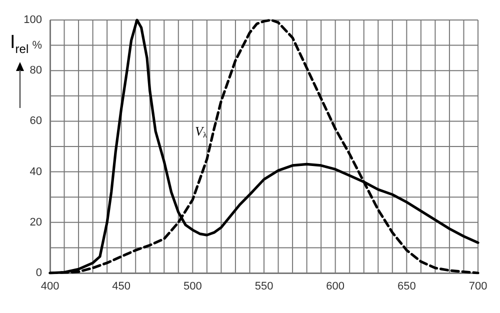 Image resolution: width=500 pixels, height=313 pixels. Describe the element at coordinates (36, 121) in the screenshot. I see `y-tick-label: 60` at that location.